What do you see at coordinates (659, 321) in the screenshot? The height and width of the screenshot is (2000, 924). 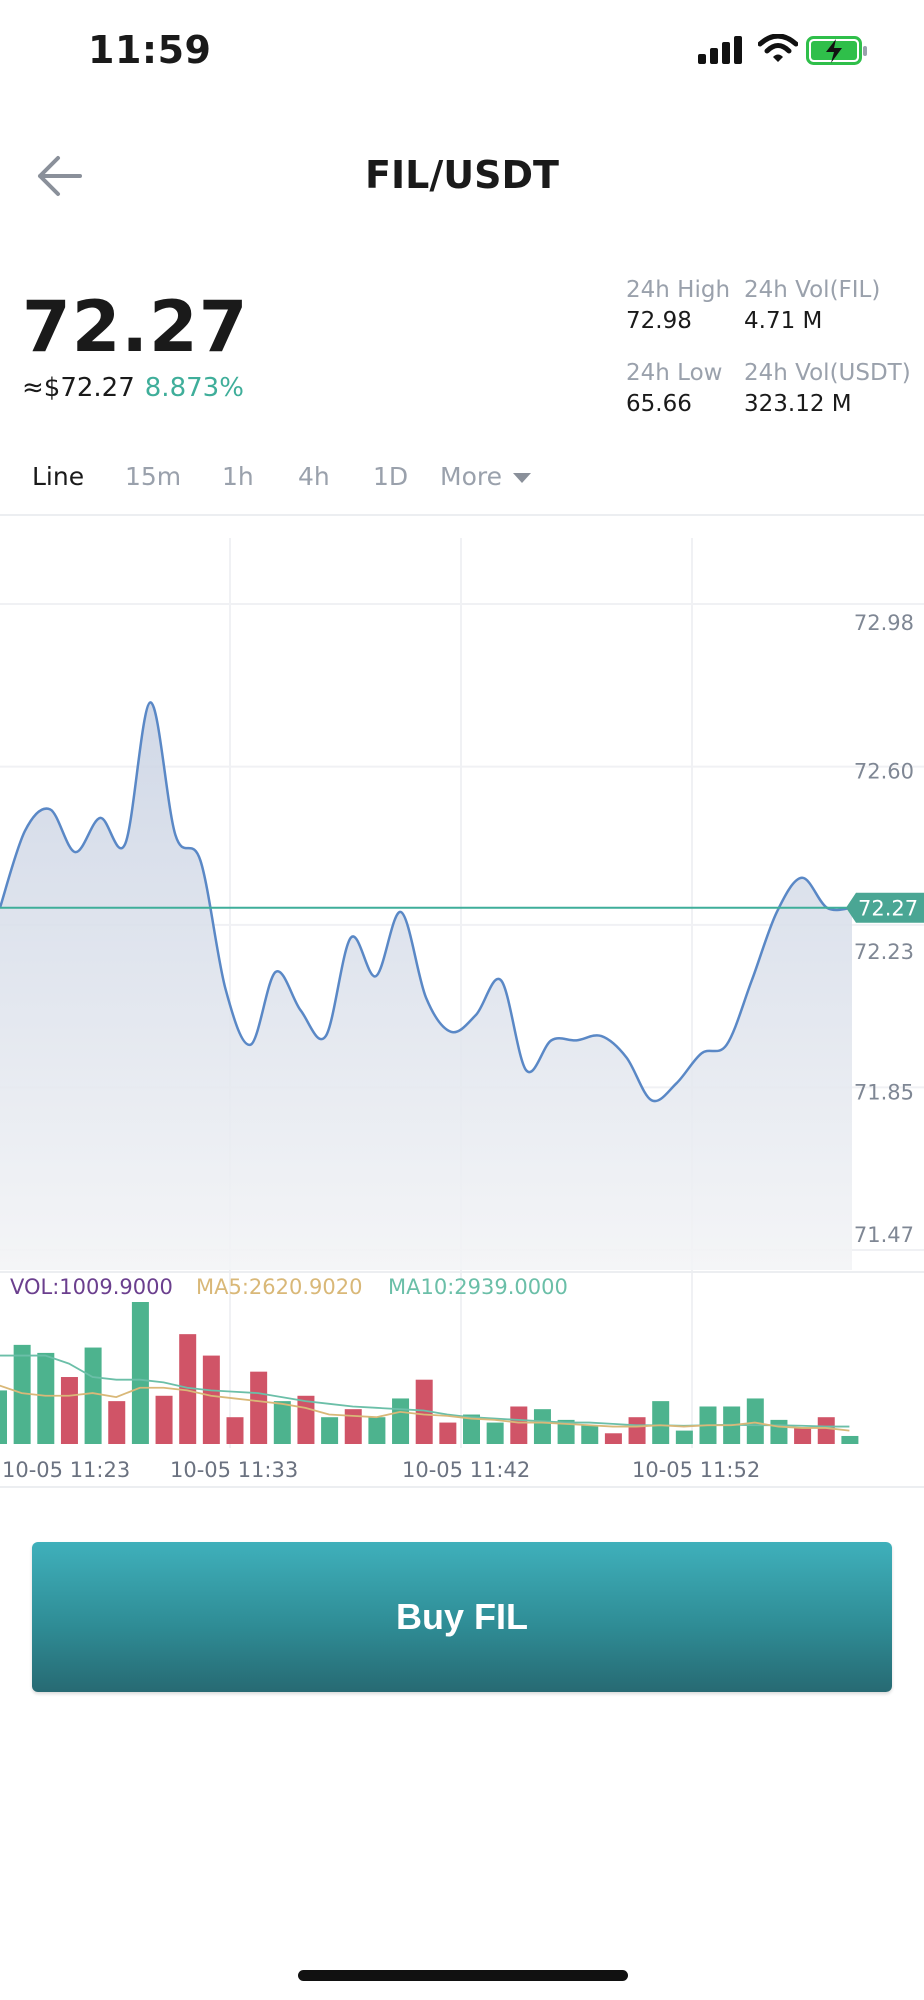 I see `high-24h-value: 72.98` at bounding box center [659, 321].